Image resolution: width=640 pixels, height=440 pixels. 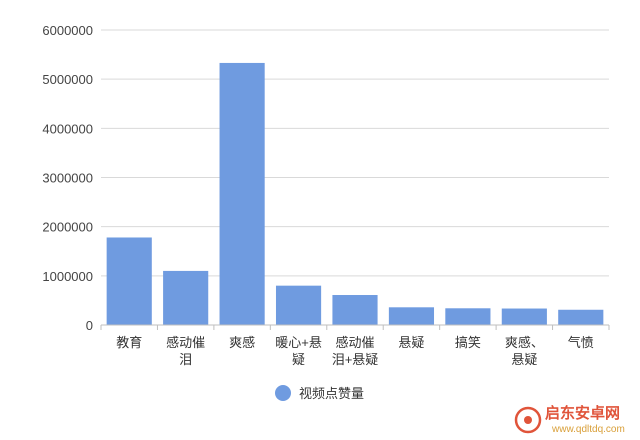 What do you see at coordinates (242, 342) in the screenshot?
I see `x-category-label: 爽感` at bounding box center [242, 342].